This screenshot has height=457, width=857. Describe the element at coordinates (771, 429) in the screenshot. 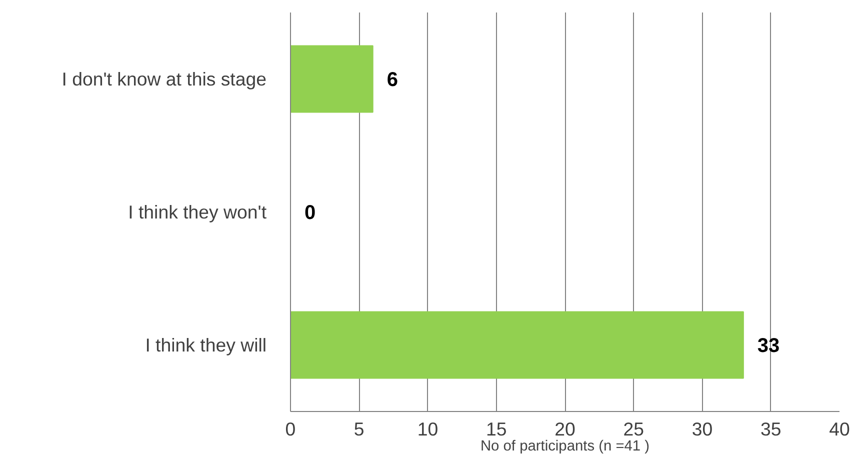

I see `x-tick-label: 35` at that location.